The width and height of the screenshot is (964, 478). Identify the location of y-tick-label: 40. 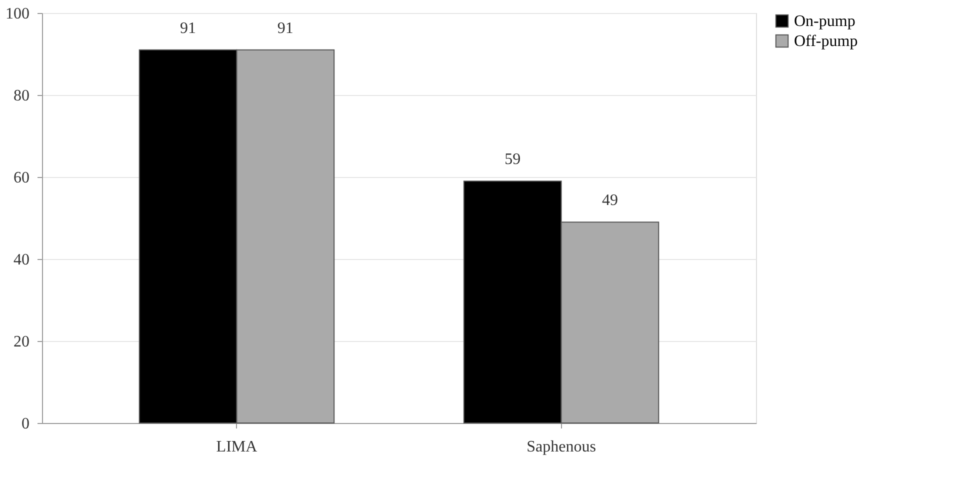
(22, 260).